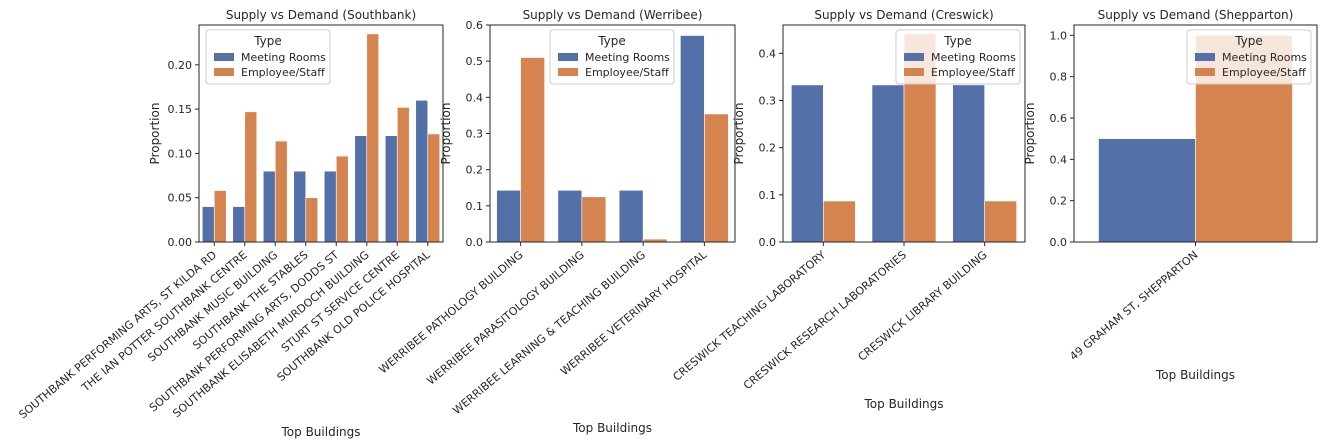  What do you see at coordinates (321, 15) in the screenshot?
I see `chart-title: Supply vs Demand (Southbank)` at bounding box center [321, 15].